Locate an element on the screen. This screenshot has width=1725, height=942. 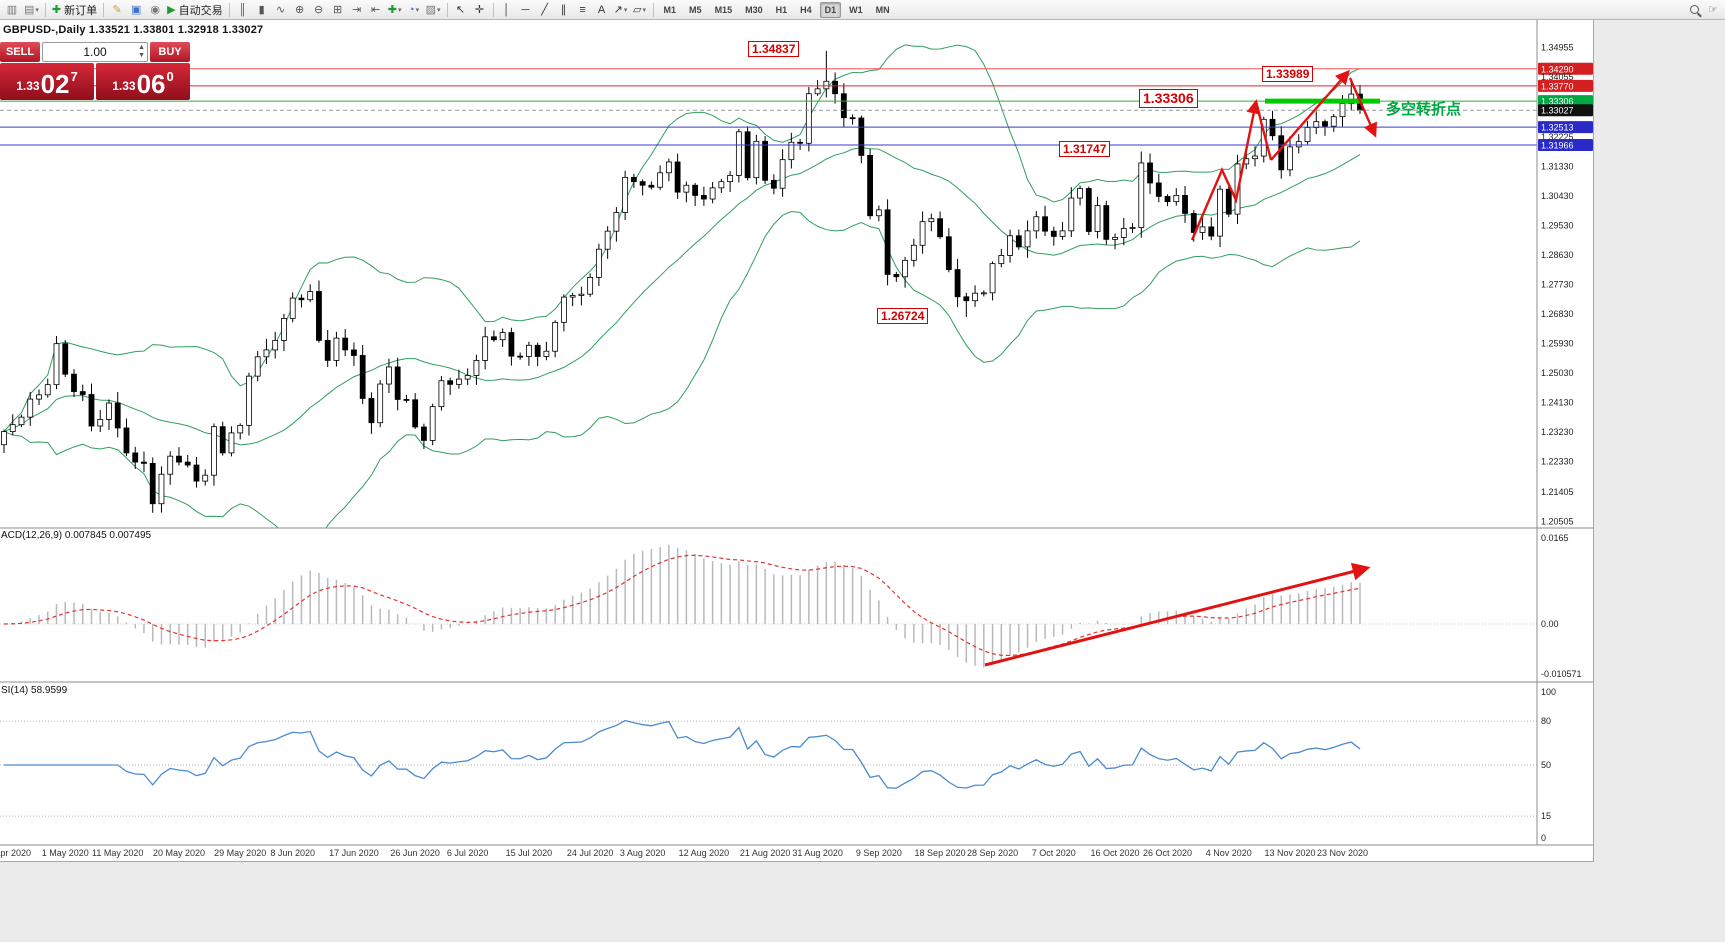
trendline-icon-glyph: ╱ is located at coordinates (544, 10).